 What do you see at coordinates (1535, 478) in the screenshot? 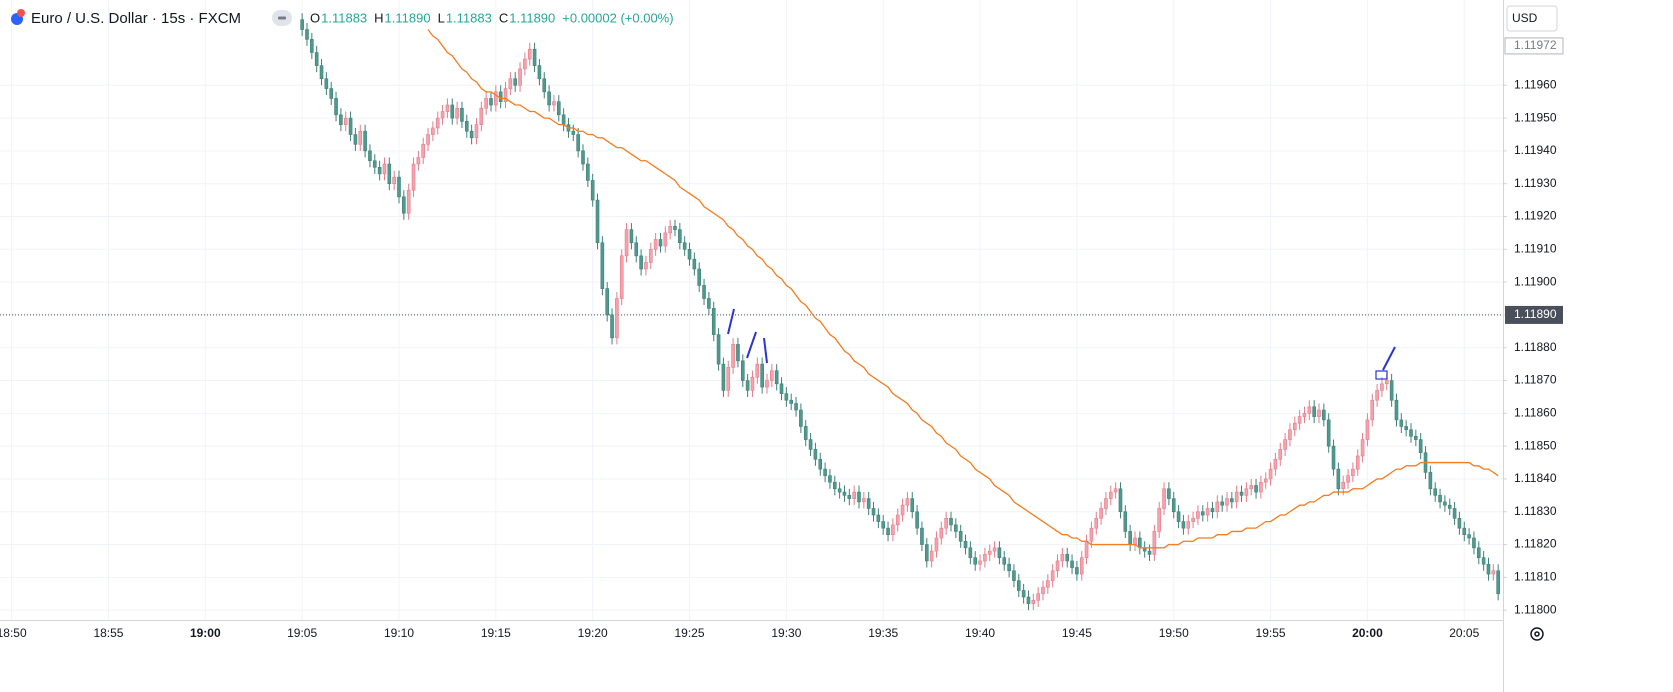
I see `y-tick-label: 1.11840` at bounding box center [1535, 478].